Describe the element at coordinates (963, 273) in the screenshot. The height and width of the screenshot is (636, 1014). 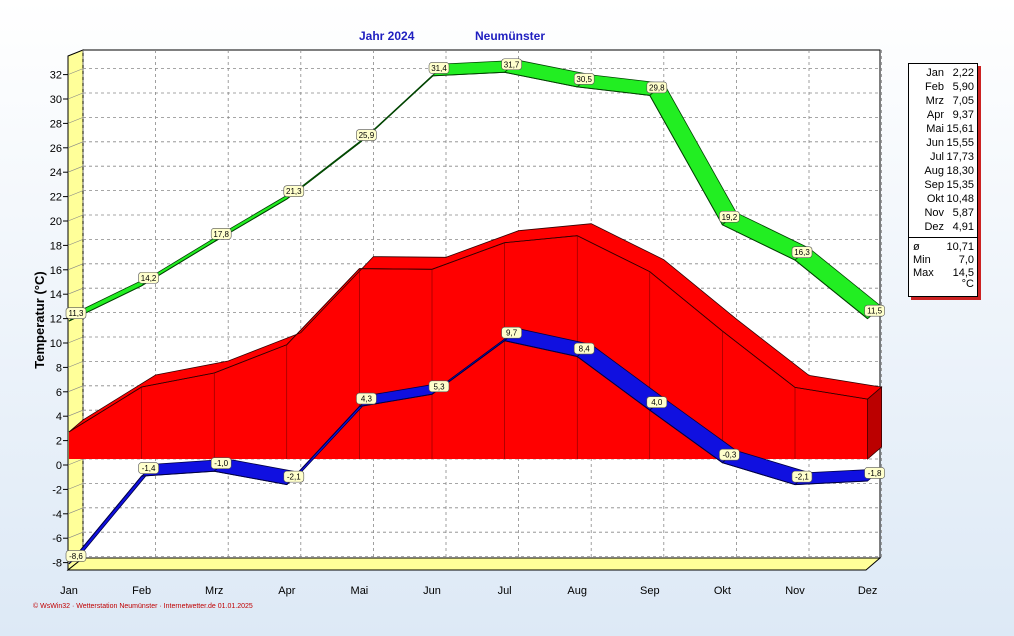
I see `legend-stat-value: 14,5` at that location.